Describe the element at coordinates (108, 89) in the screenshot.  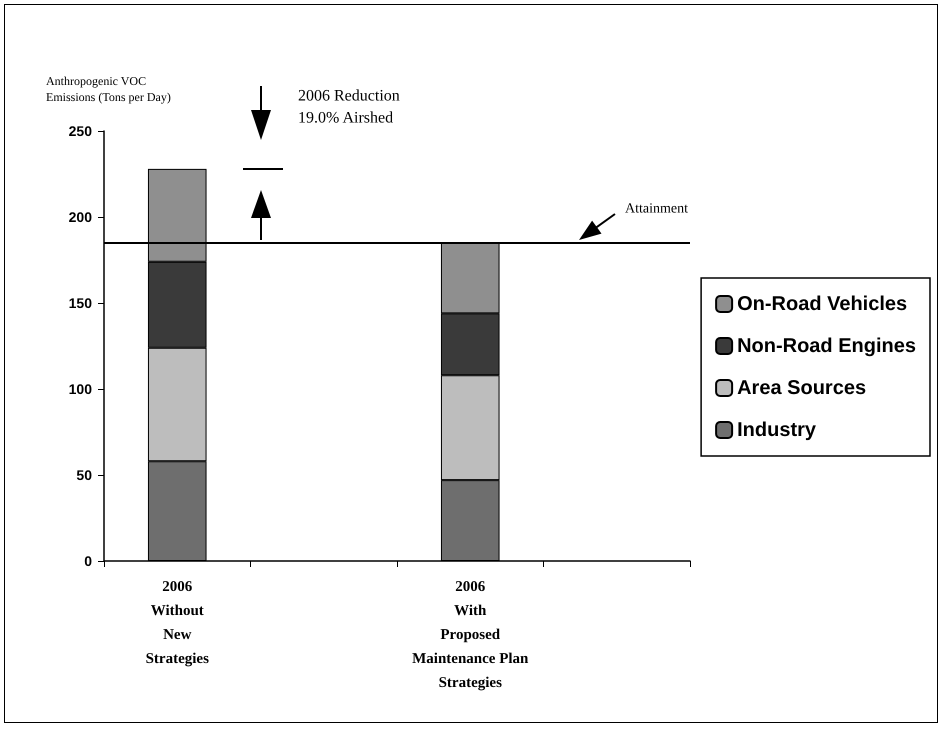
I see `y-axis-title: Anthropogenic VOC Emissions (Tons per Day)` at that location.